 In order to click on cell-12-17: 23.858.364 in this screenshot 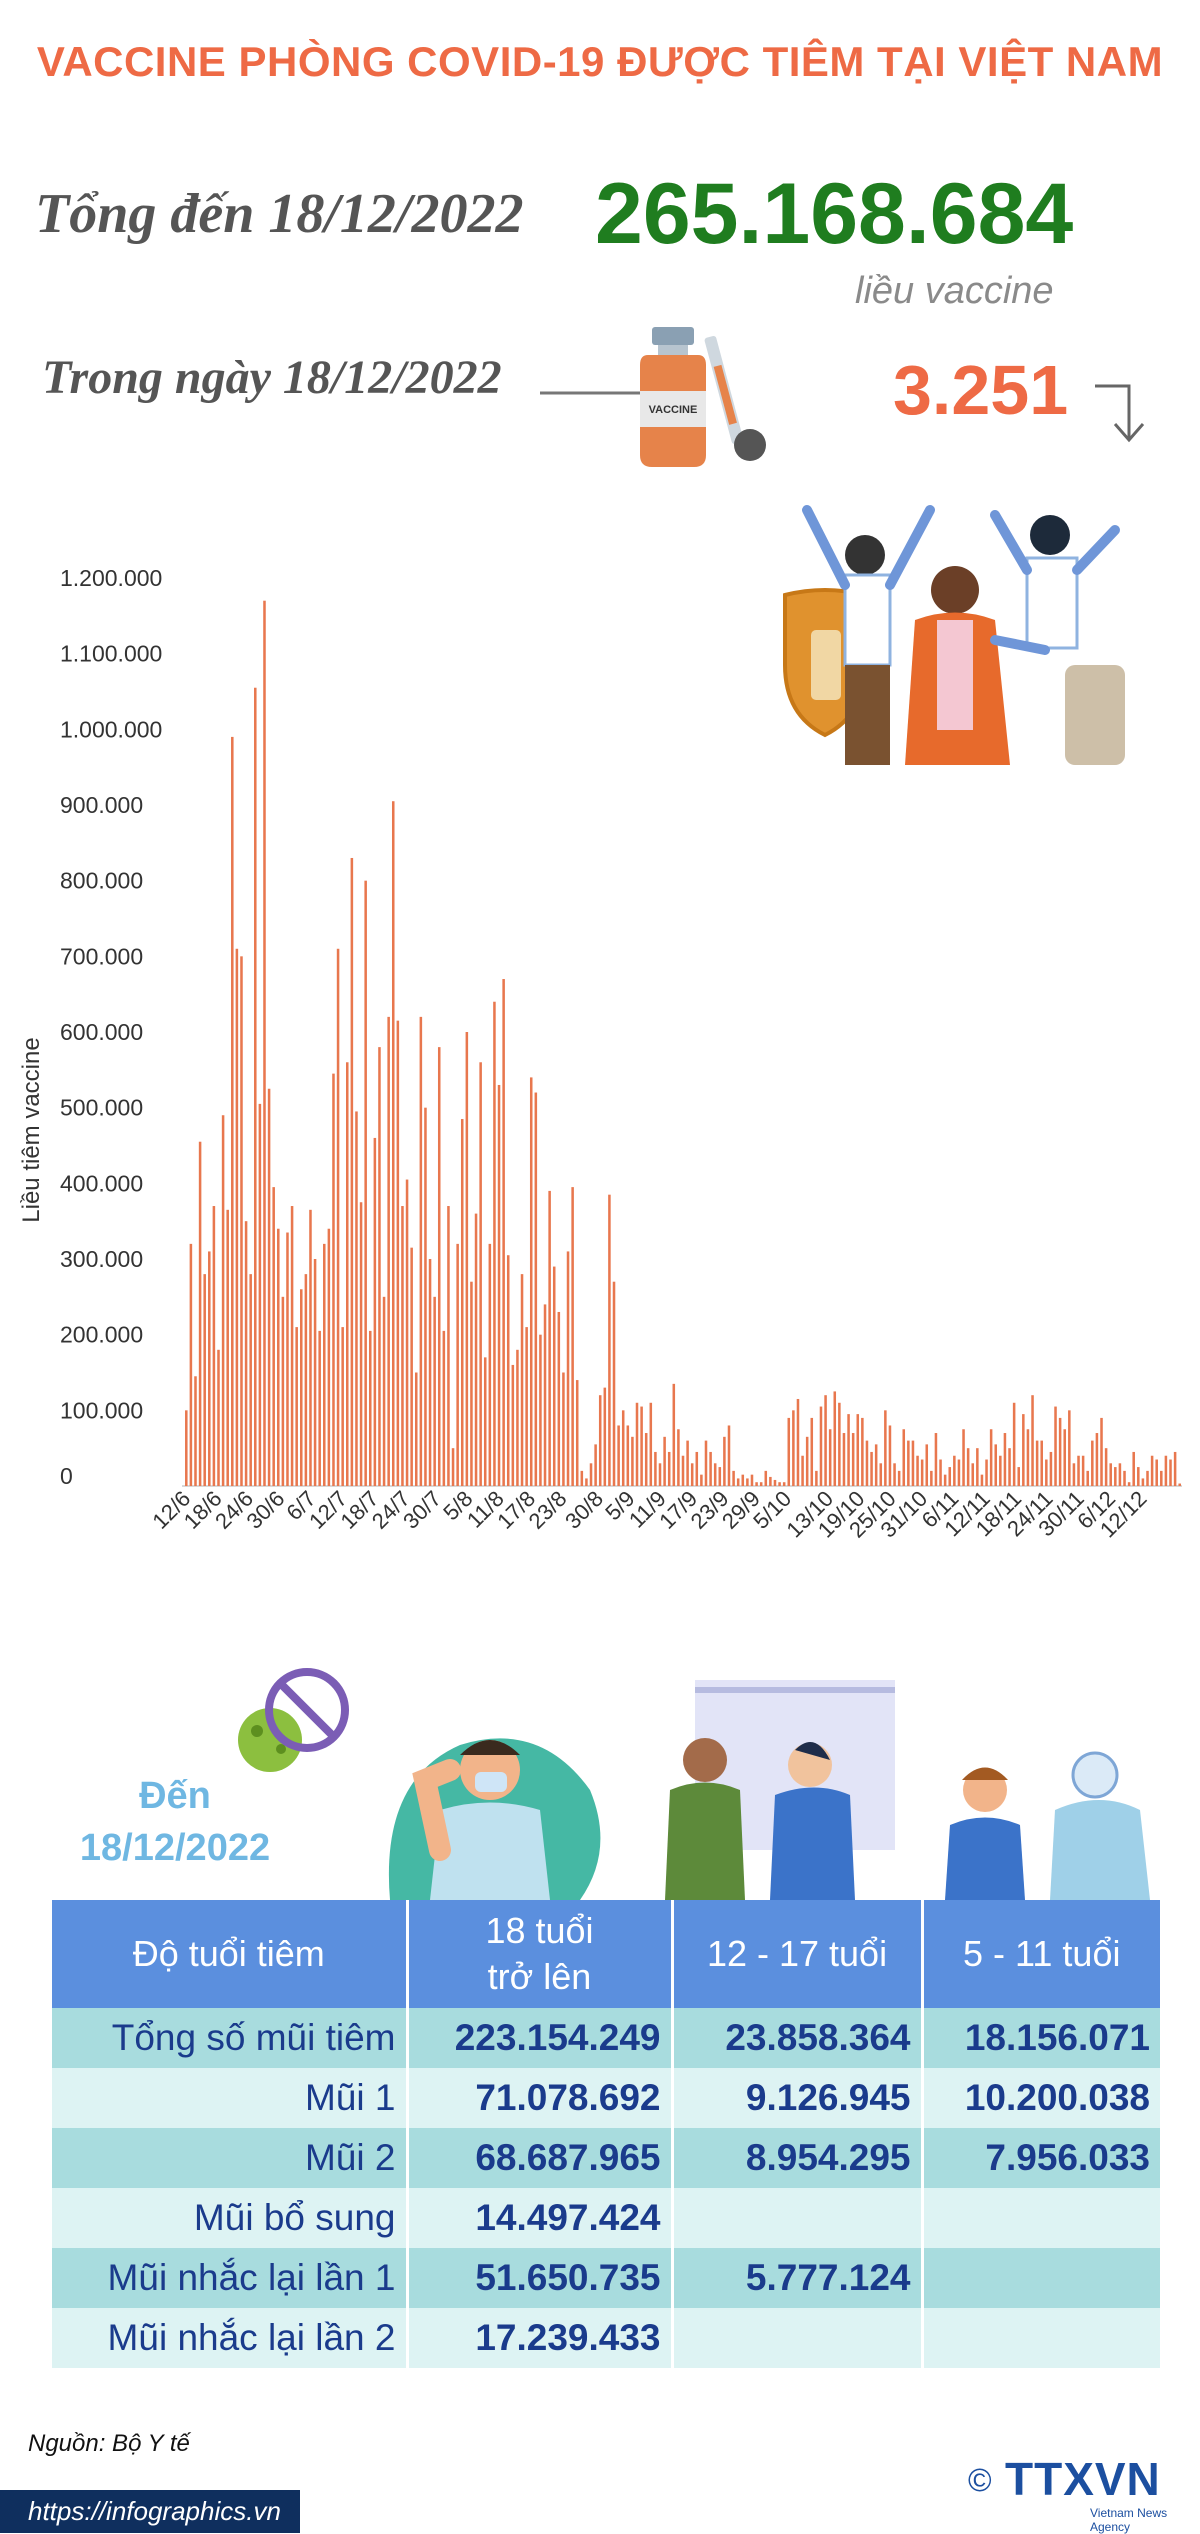, I will do `click(798, 2038)`.